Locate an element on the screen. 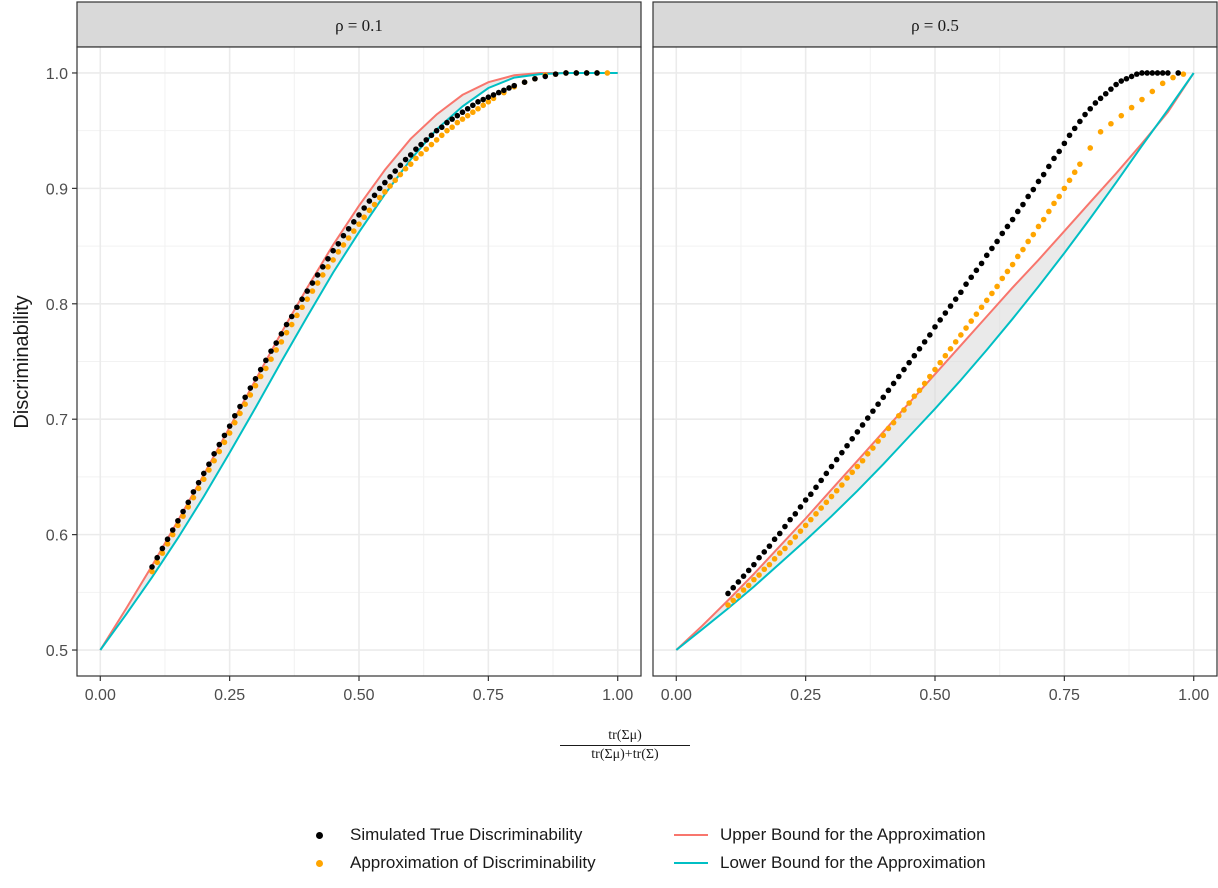  legend-line-lower is located at coordinates (691, 863).